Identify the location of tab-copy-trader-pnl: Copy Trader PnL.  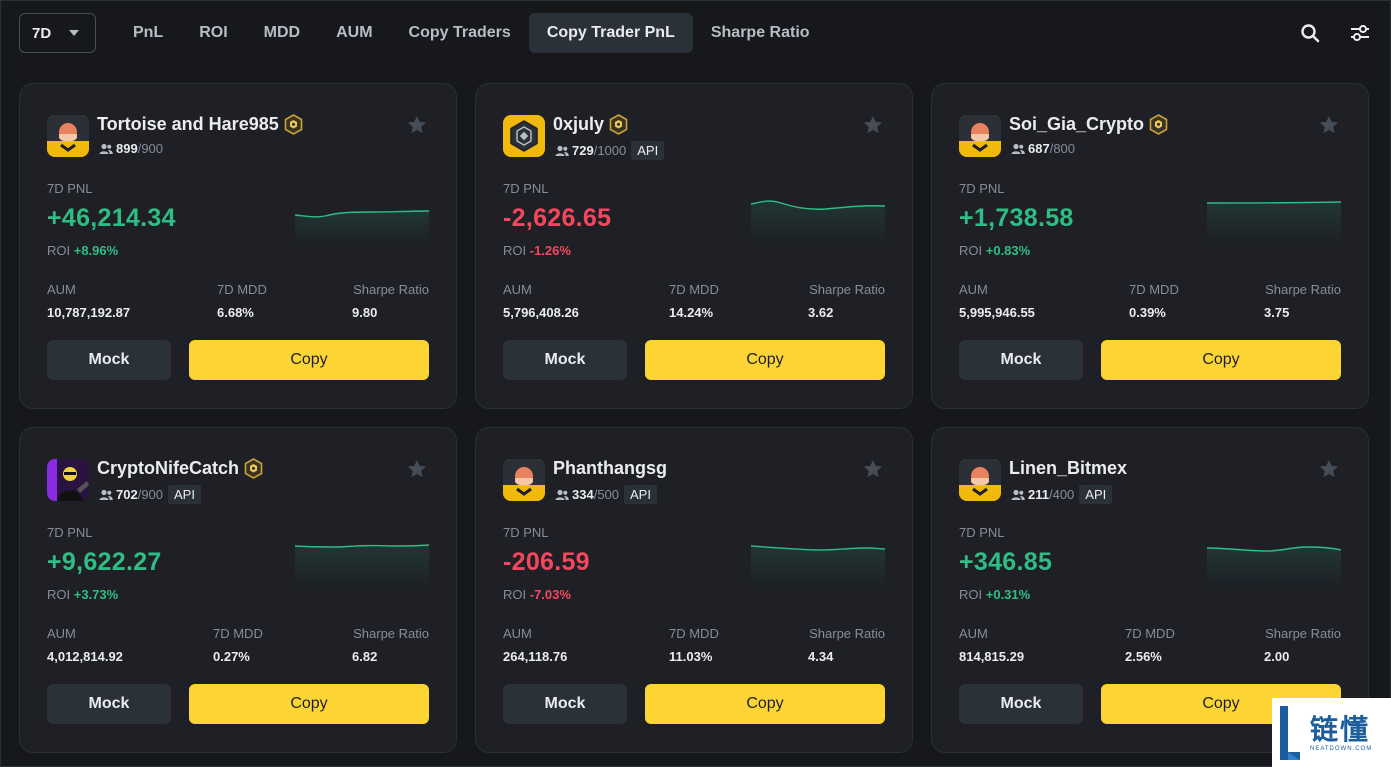
(610, 33).